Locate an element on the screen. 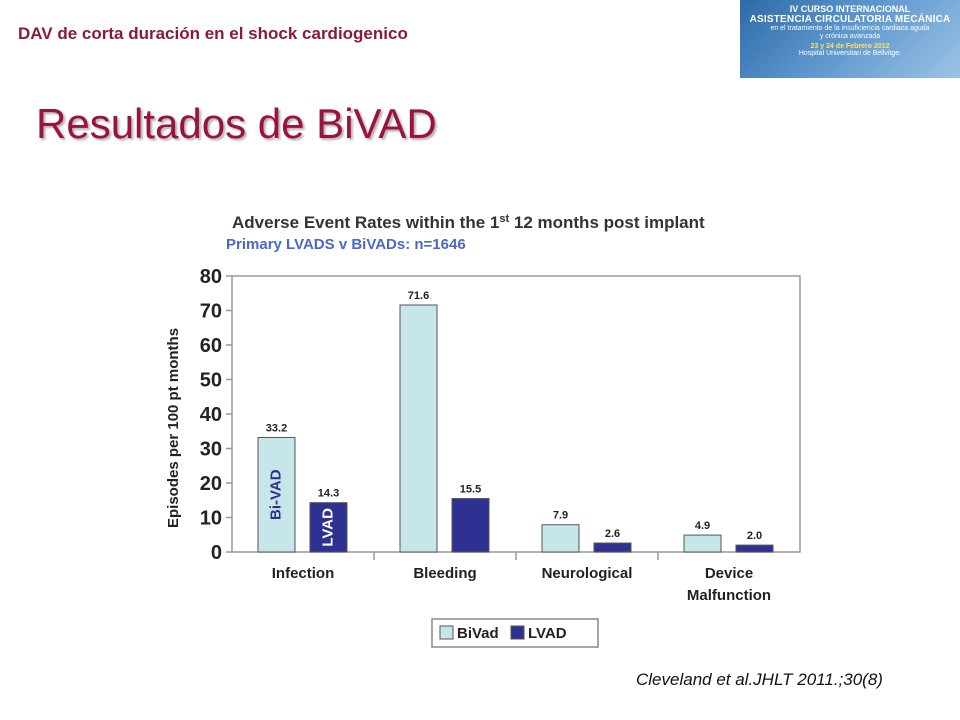 This screenshot has width=960, height=720. banner-line-5: 23 y 24 de Febrero 2012 is located at coordinates (850, 46).